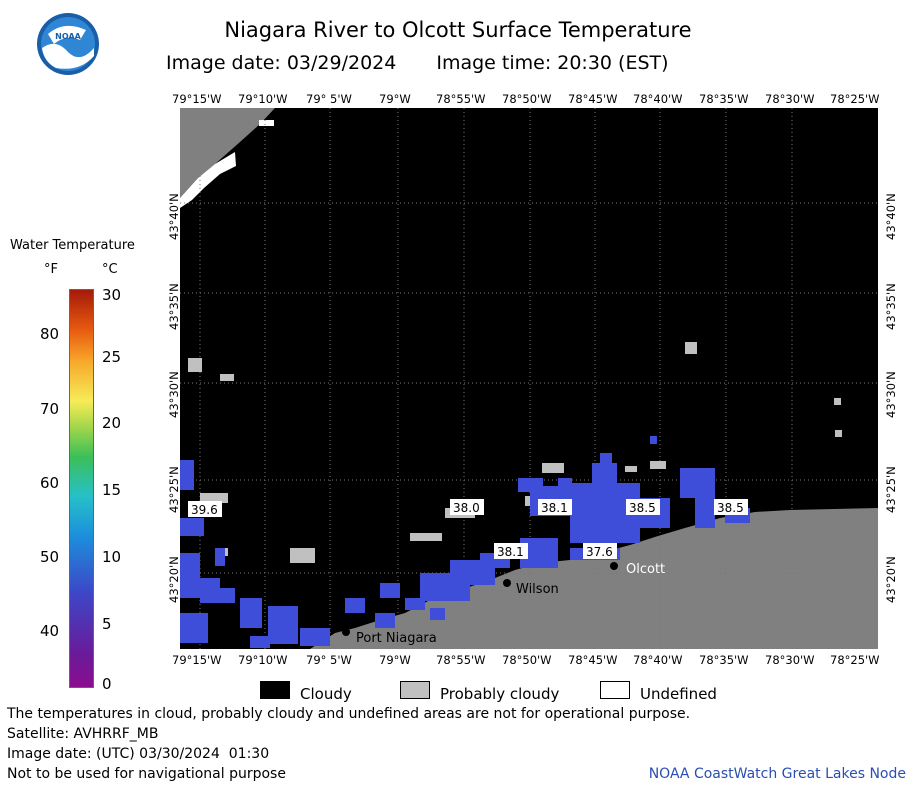 The image size is (916, 790). Describe the element at coordinates (395, 99) in the screenshot. I see `lon-label-top: 79°W` at that location.